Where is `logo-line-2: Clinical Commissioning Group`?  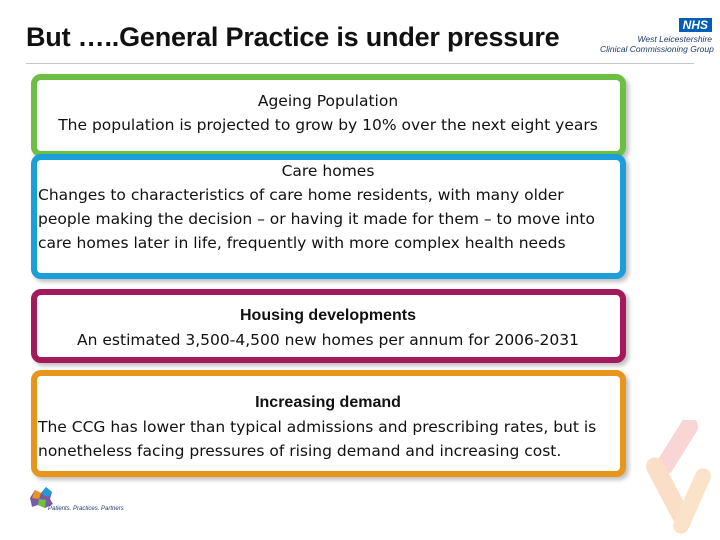
logo-line-2: Clinical Commissioning Group is located at coordinates (657, 49).